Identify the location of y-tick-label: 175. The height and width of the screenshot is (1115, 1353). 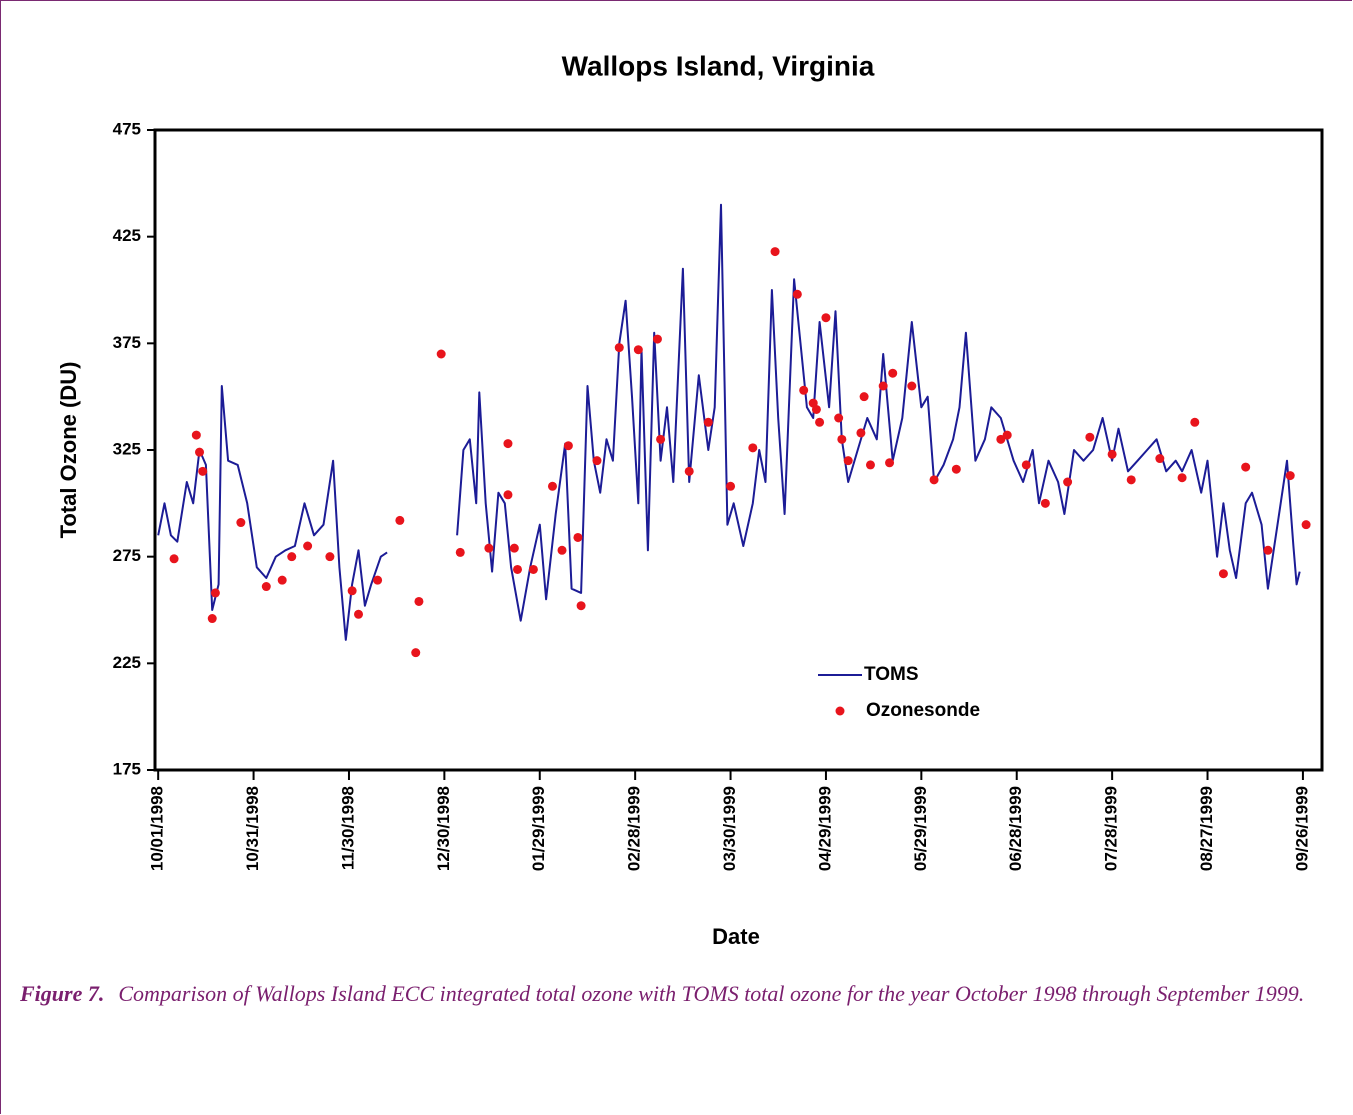
(127, 768).